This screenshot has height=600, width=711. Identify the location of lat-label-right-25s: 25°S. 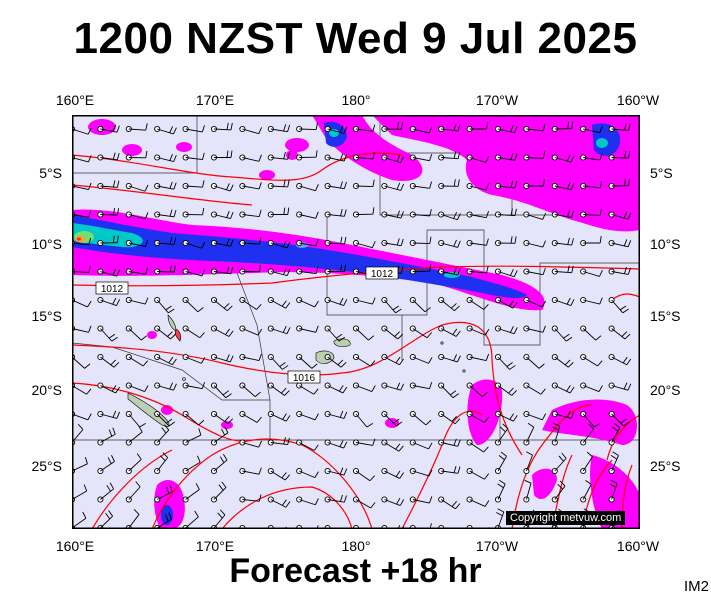
(665, 466).